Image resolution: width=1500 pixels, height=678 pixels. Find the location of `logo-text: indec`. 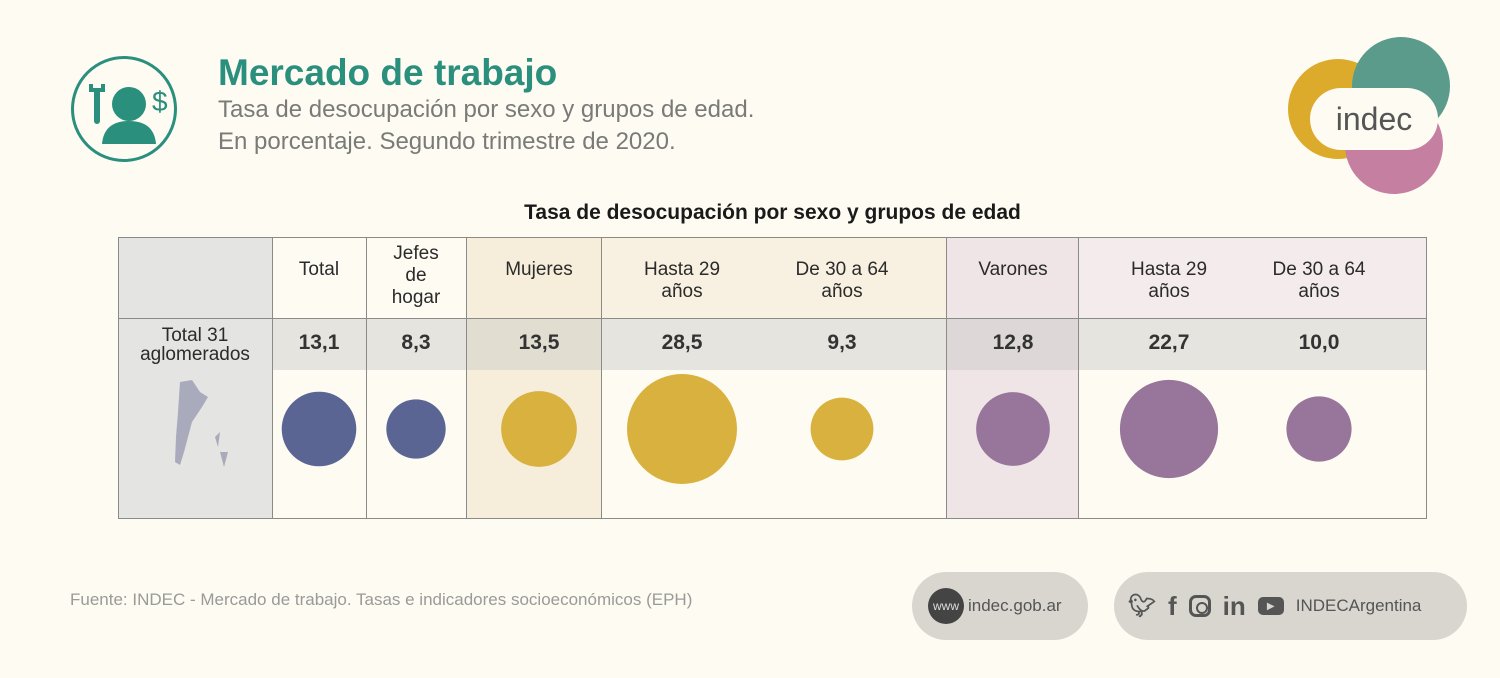

logo-text: indec is located at coordinates (1374, 119).